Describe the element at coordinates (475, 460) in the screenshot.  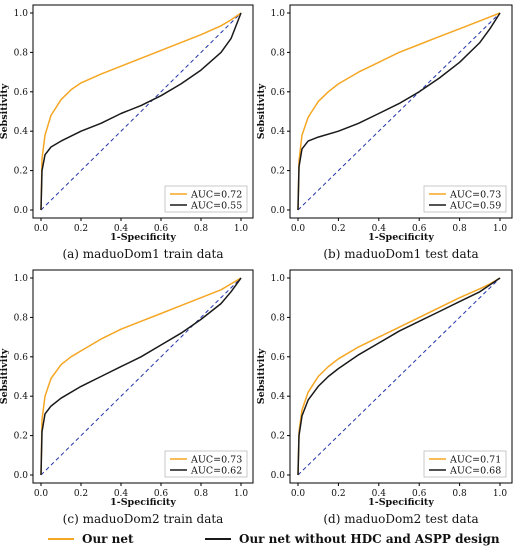
I see `legend-entry-1: AUC=0.71` at that location.